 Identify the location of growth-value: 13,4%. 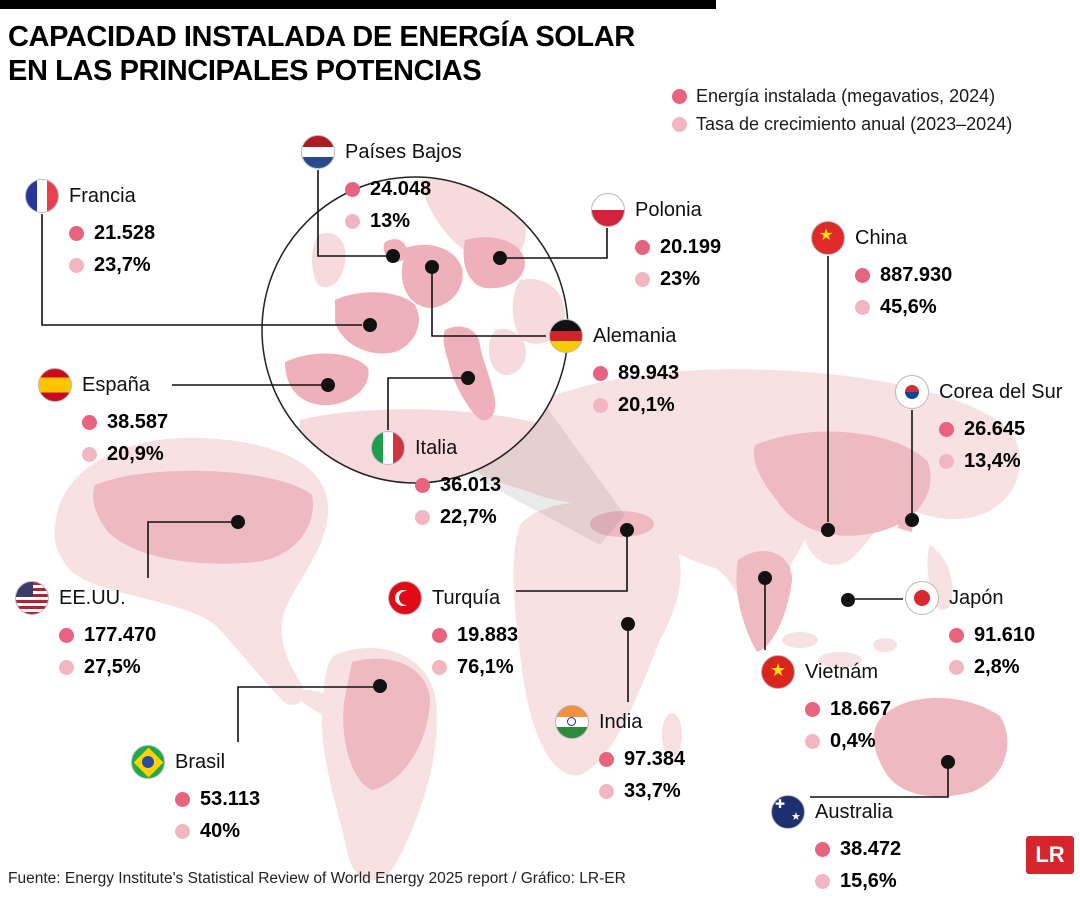
(992, 460).